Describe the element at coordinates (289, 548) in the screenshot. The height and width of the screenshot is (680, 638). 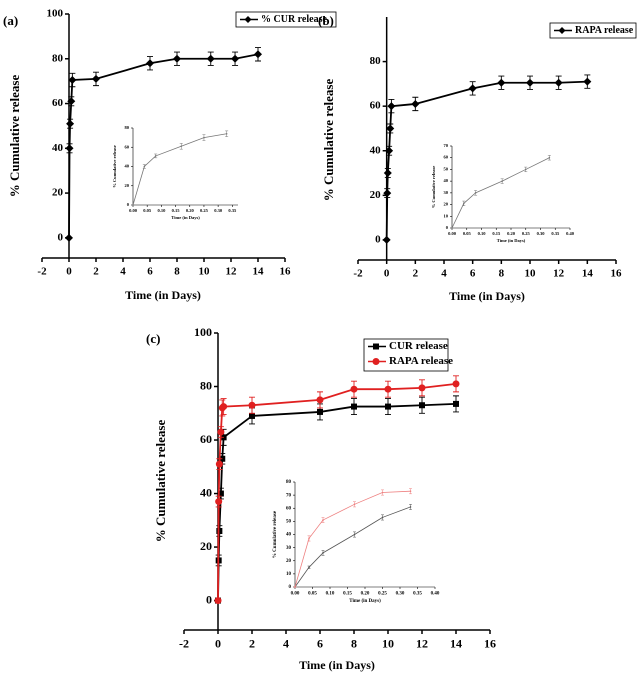
I see `y-tick-label: 30` at that location.